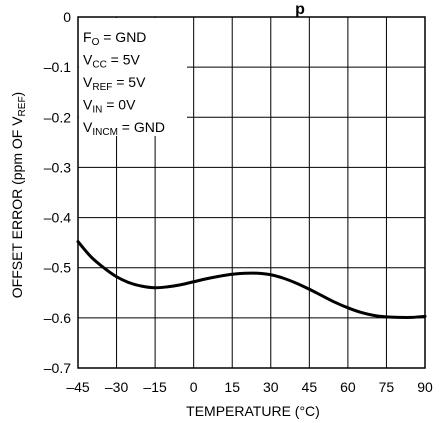  What do you see at coordinates (57, 218) in the screenshot?
I see `y-tick-label: –0.4` at bounding box center [57, 218].